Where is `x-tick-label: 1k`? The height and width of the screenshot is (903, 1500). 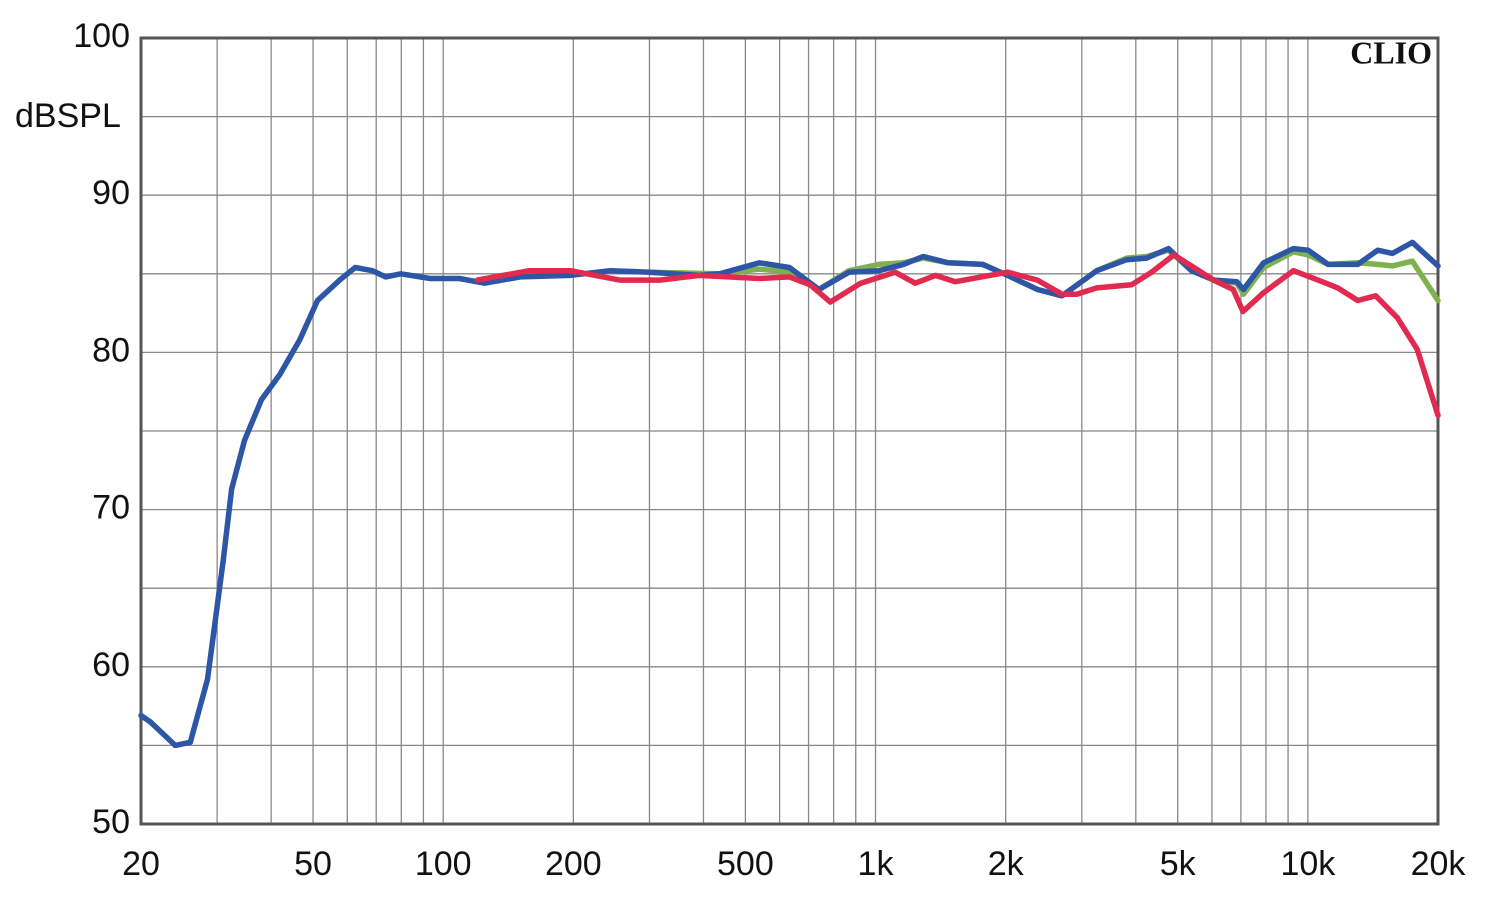
x-tick-label: 1k is located at coordinates (876, 864).